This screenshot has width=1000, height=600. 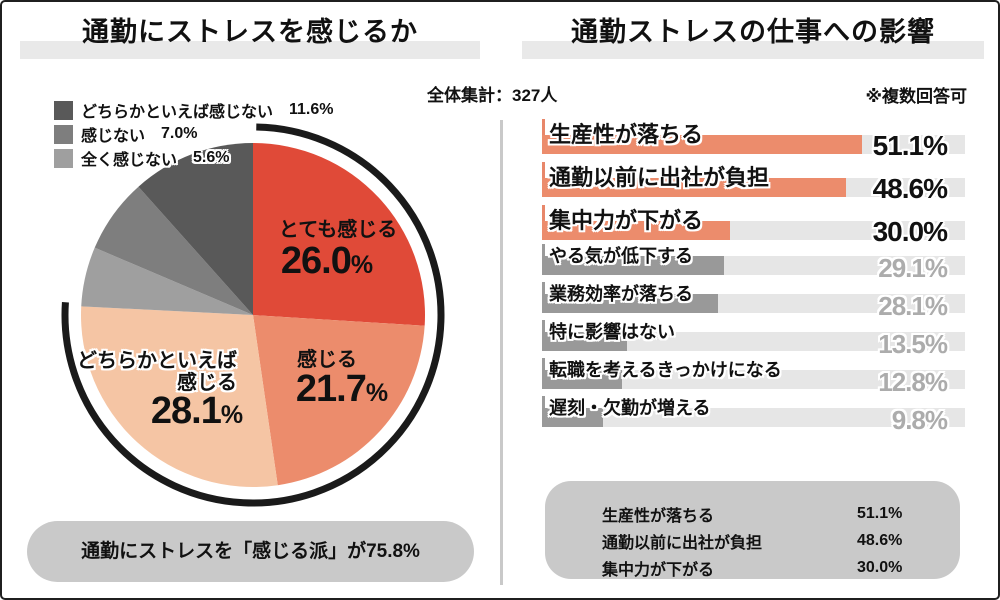 I want to click on multi-answer-note: ※複数回答可, so click(x=916, y=96).